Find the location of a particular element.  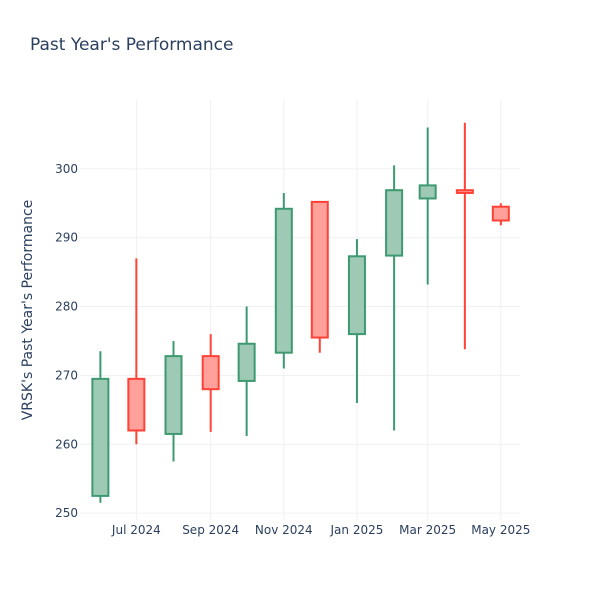

x-tick-label: May 2025 is located at coordinates (500, 530).